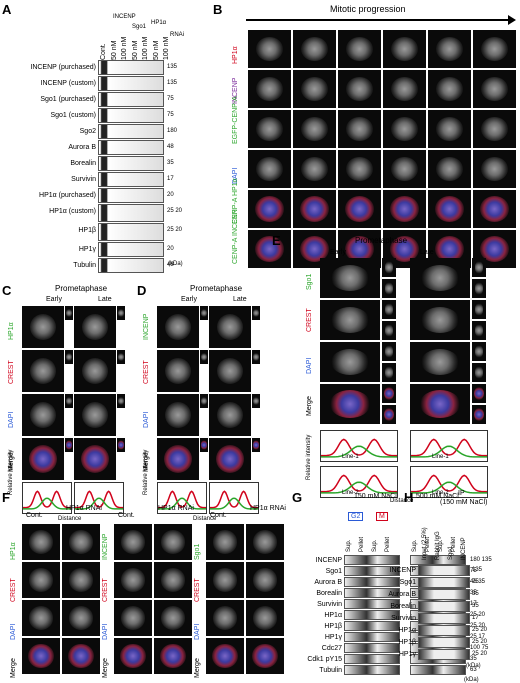 The width and height of the screenshot is (520, 683). Describe the element at coordinates (105, 668) in the screenshot. I see `f-row-label: Merge` at that location.